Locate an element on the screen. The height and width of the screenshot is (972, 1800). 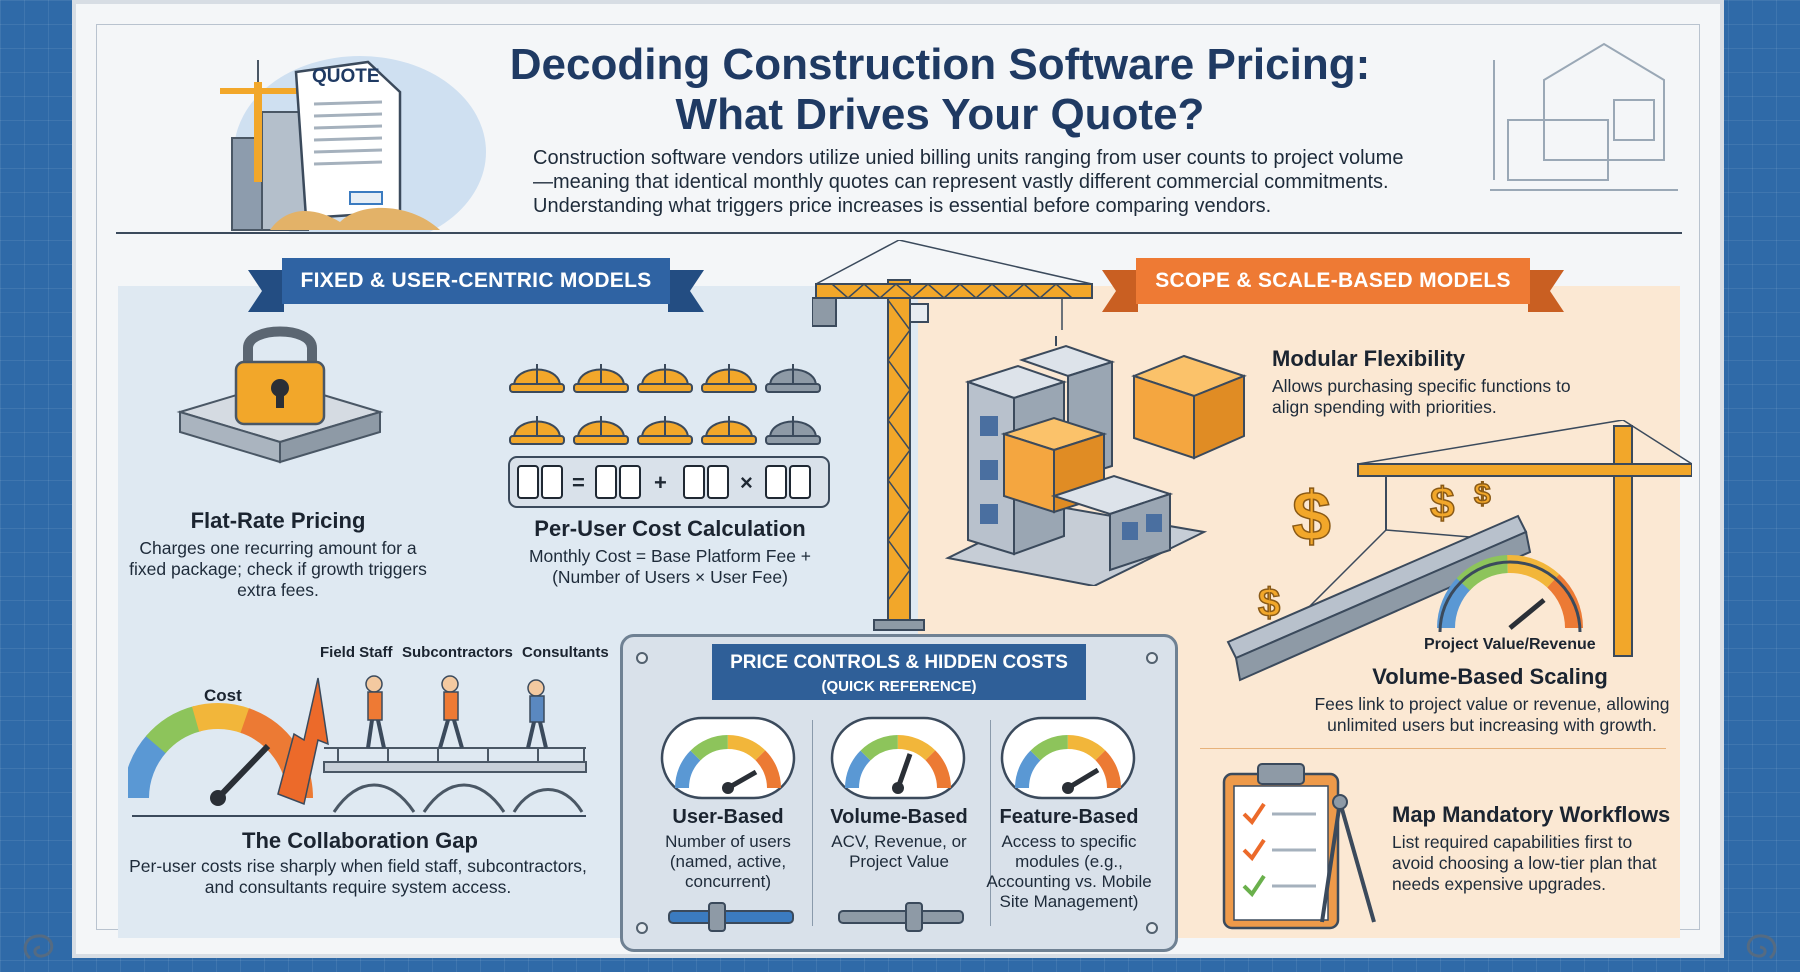
price-controls-title: PRICE CONTROLS & HIDDEN COSTS is located at coordinates (899, 662).